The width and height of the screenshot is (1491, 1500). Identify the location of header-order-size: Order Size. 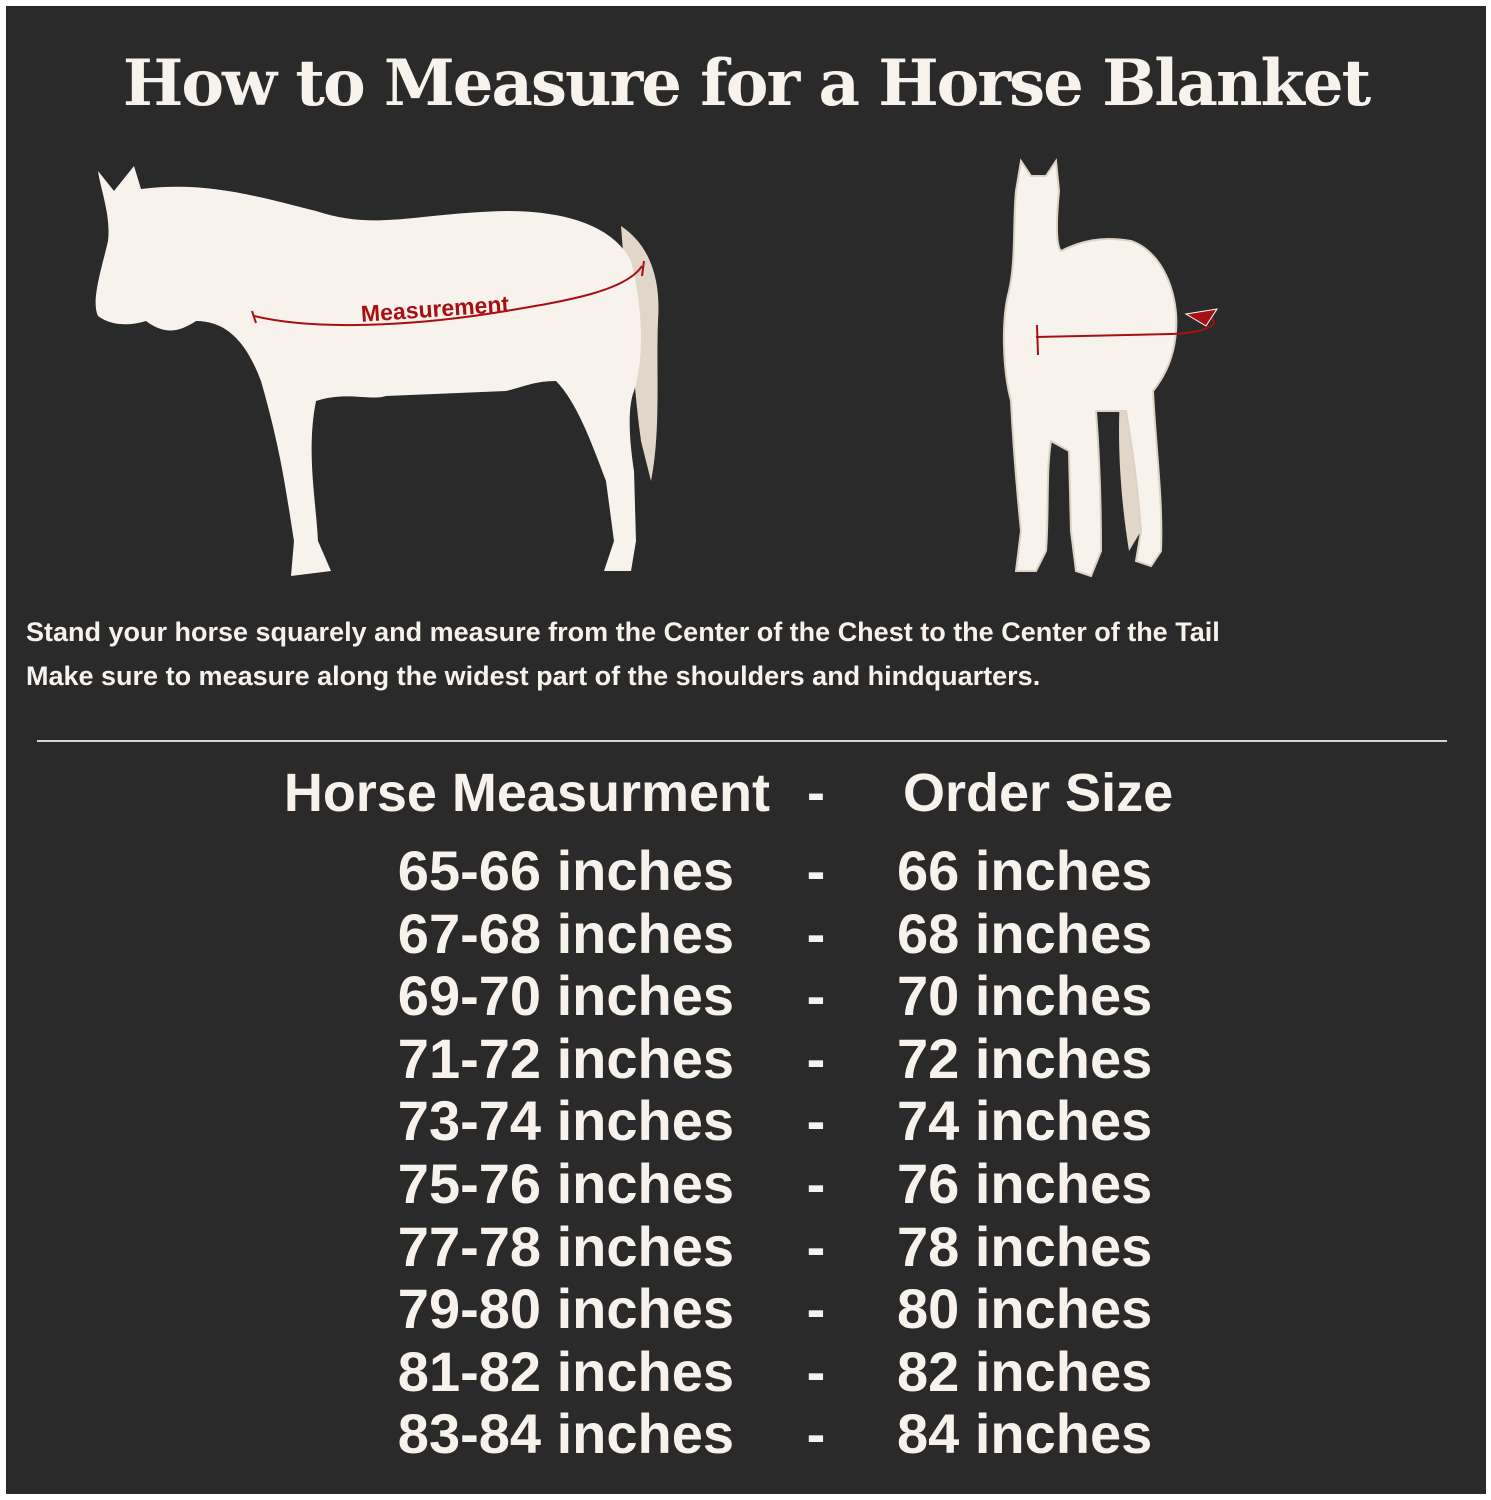
(1038, 793).